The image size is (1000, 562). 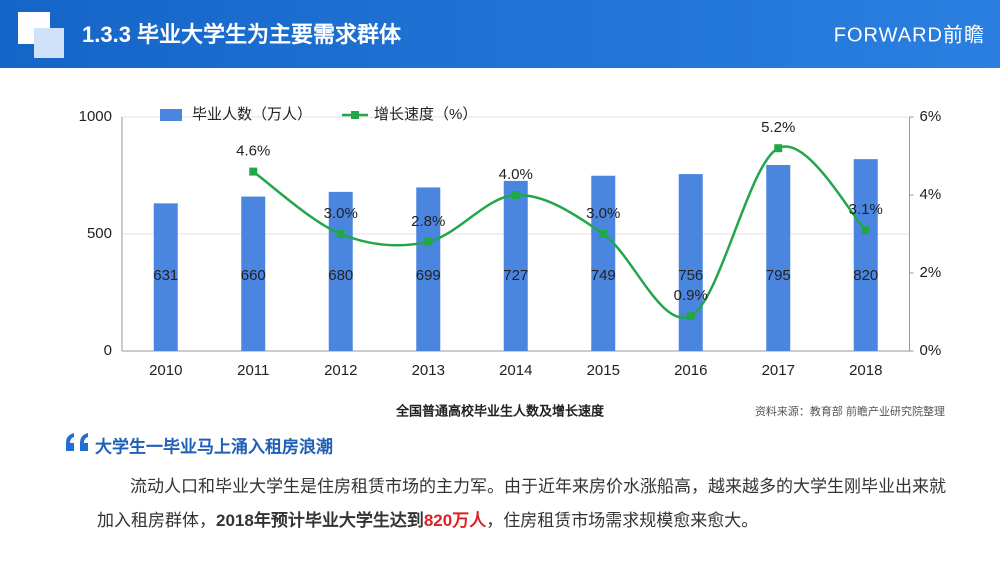 What do you see at coordinates (340, 370) in the screenshot?
I see `x-tick-label: 2012` at bounding box center [340, 370].